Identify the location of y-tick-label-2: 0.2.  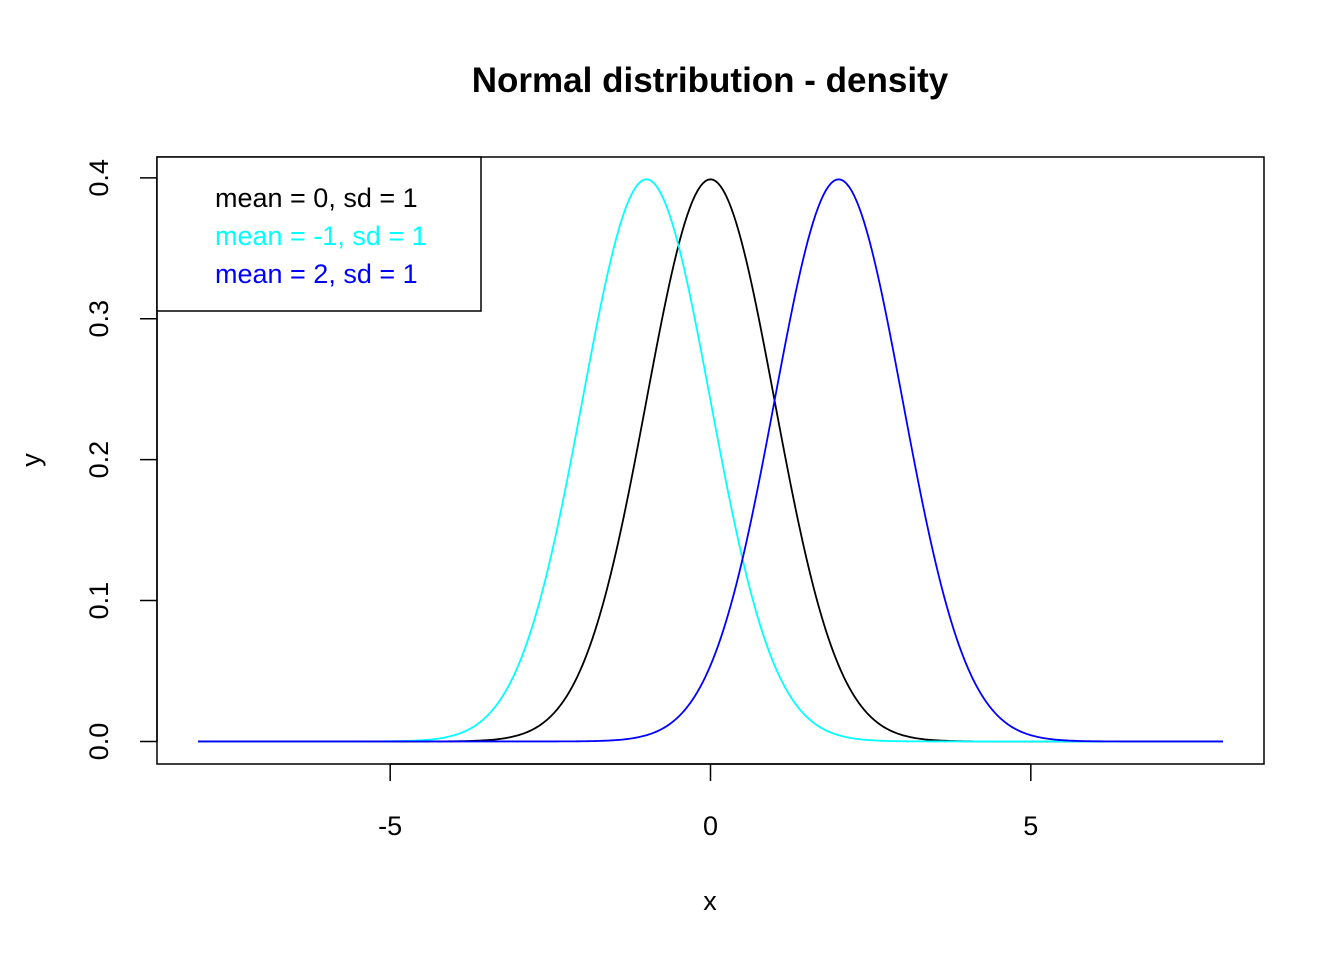
(99, 460).